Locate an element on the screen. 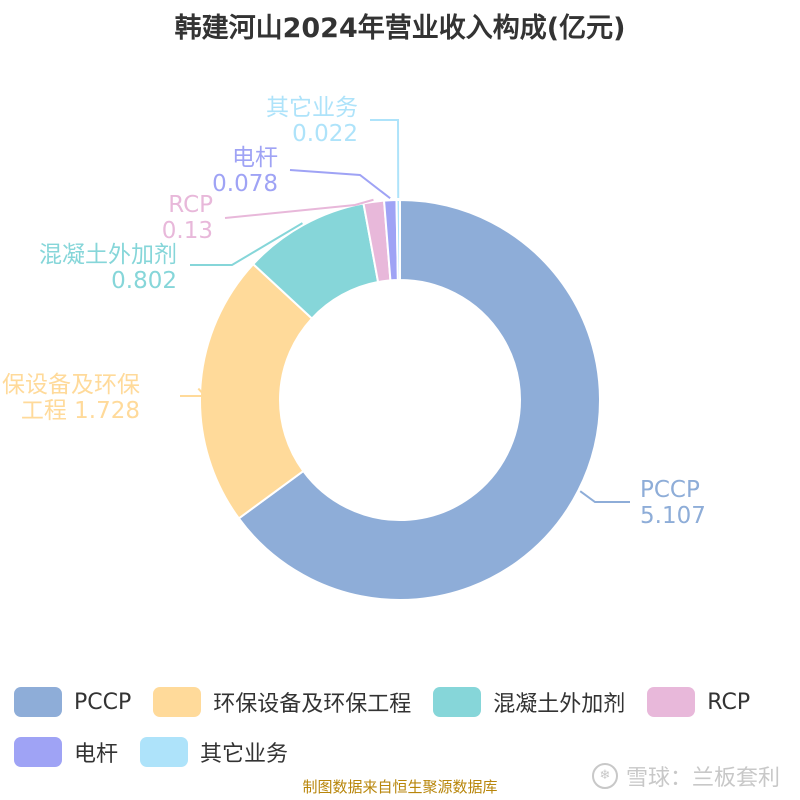 The height and width of the screenshot is (800, 800). slice-label-3: RCP 0.13 is located at coordinates (187, 218).